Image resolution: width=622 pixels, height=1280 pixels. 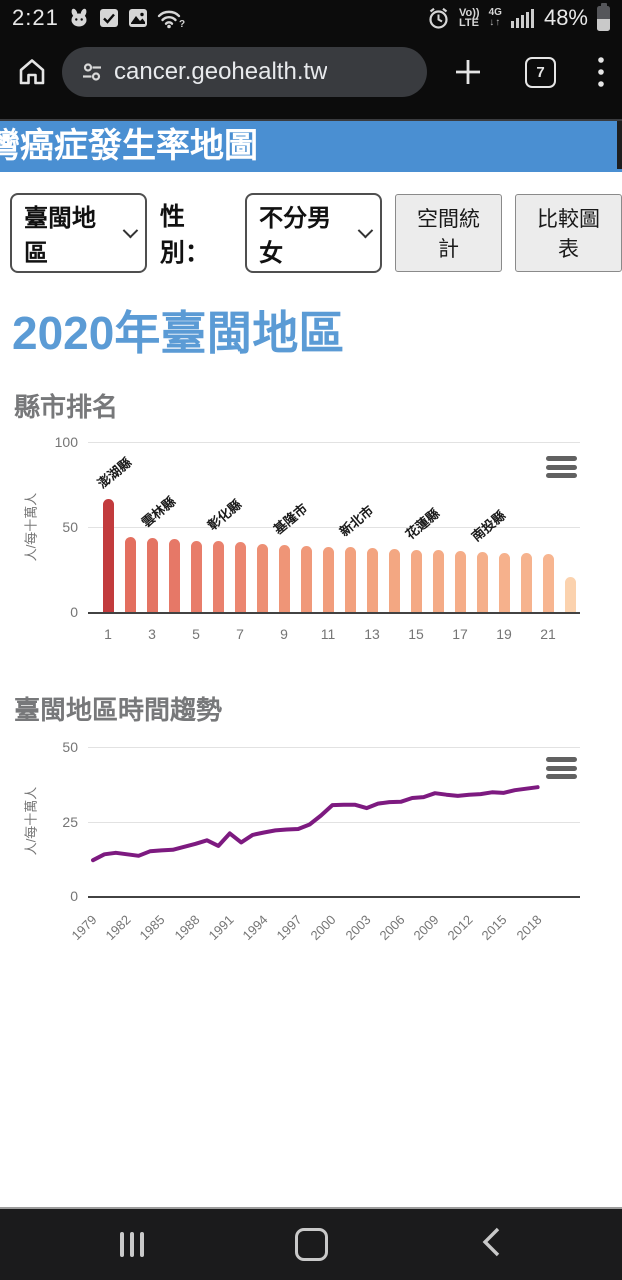 I want to click on wifi-question-icon: ?, so click(x=171, y=18).